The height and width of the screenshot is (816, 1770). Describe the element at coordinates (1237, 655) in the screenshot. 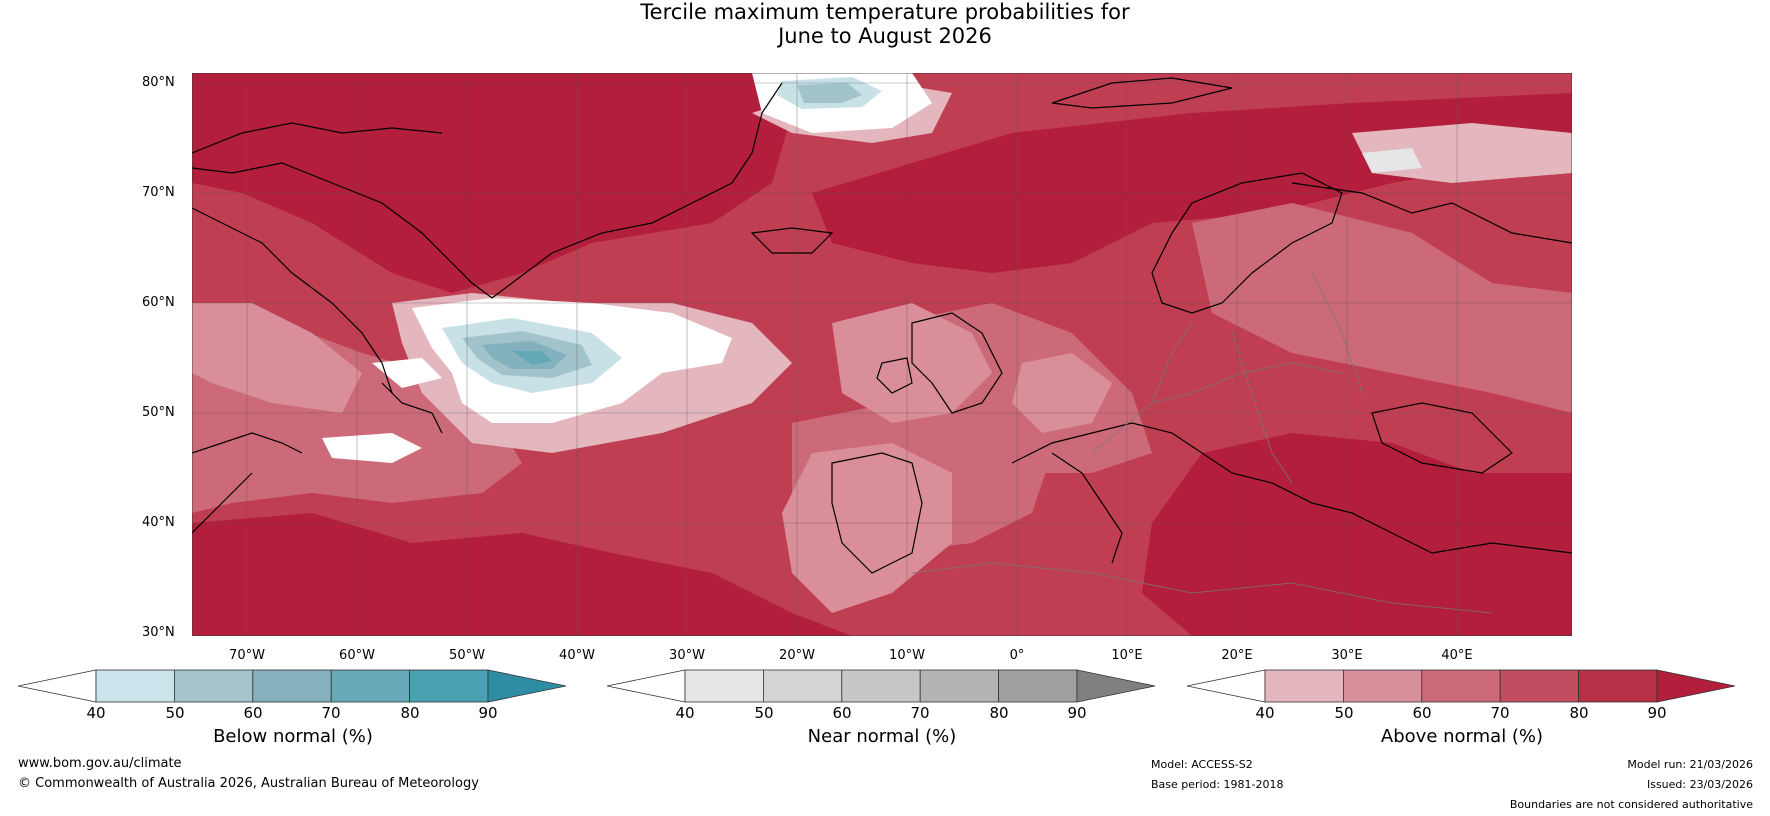

I see `lon-label-20e: 20°E` at that location.